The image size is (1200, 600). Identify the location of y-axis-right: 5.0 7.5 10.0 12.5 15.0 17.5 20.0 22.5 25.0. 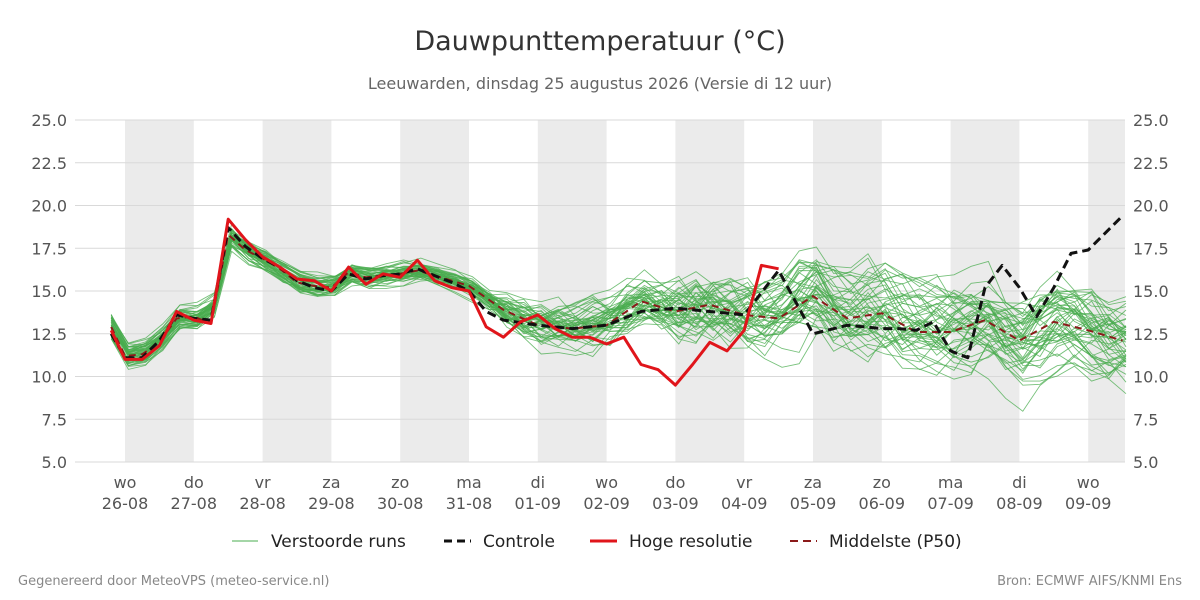
(1151, 291).